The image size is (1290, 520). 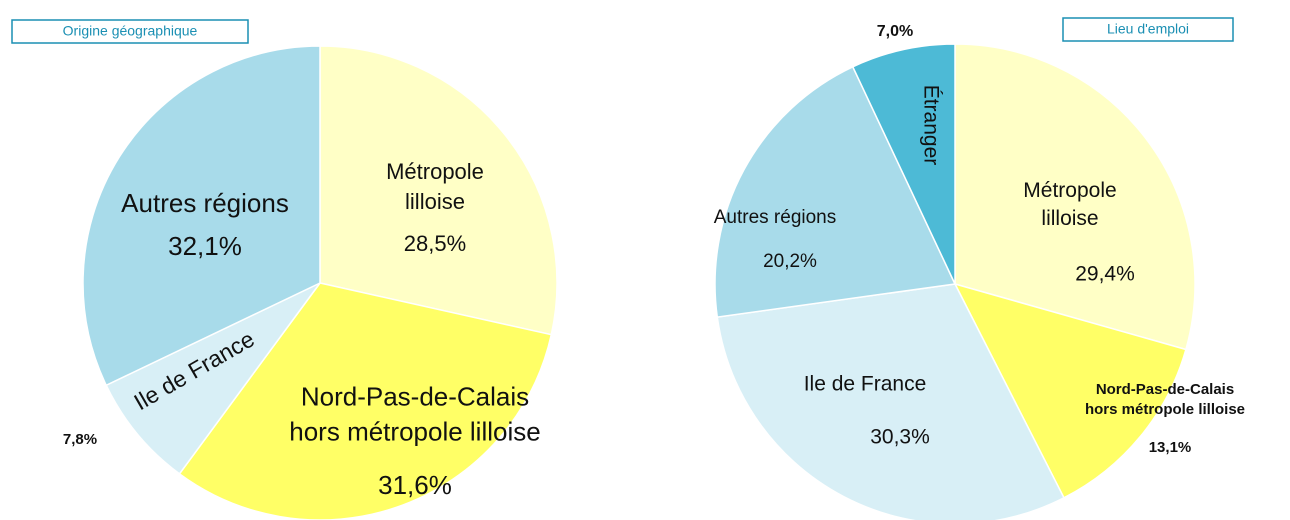 What do you see at coordinates (1105, 274) in the screenshot?
I see `value-label: 29,4%` at bounding box center [1105, 274].